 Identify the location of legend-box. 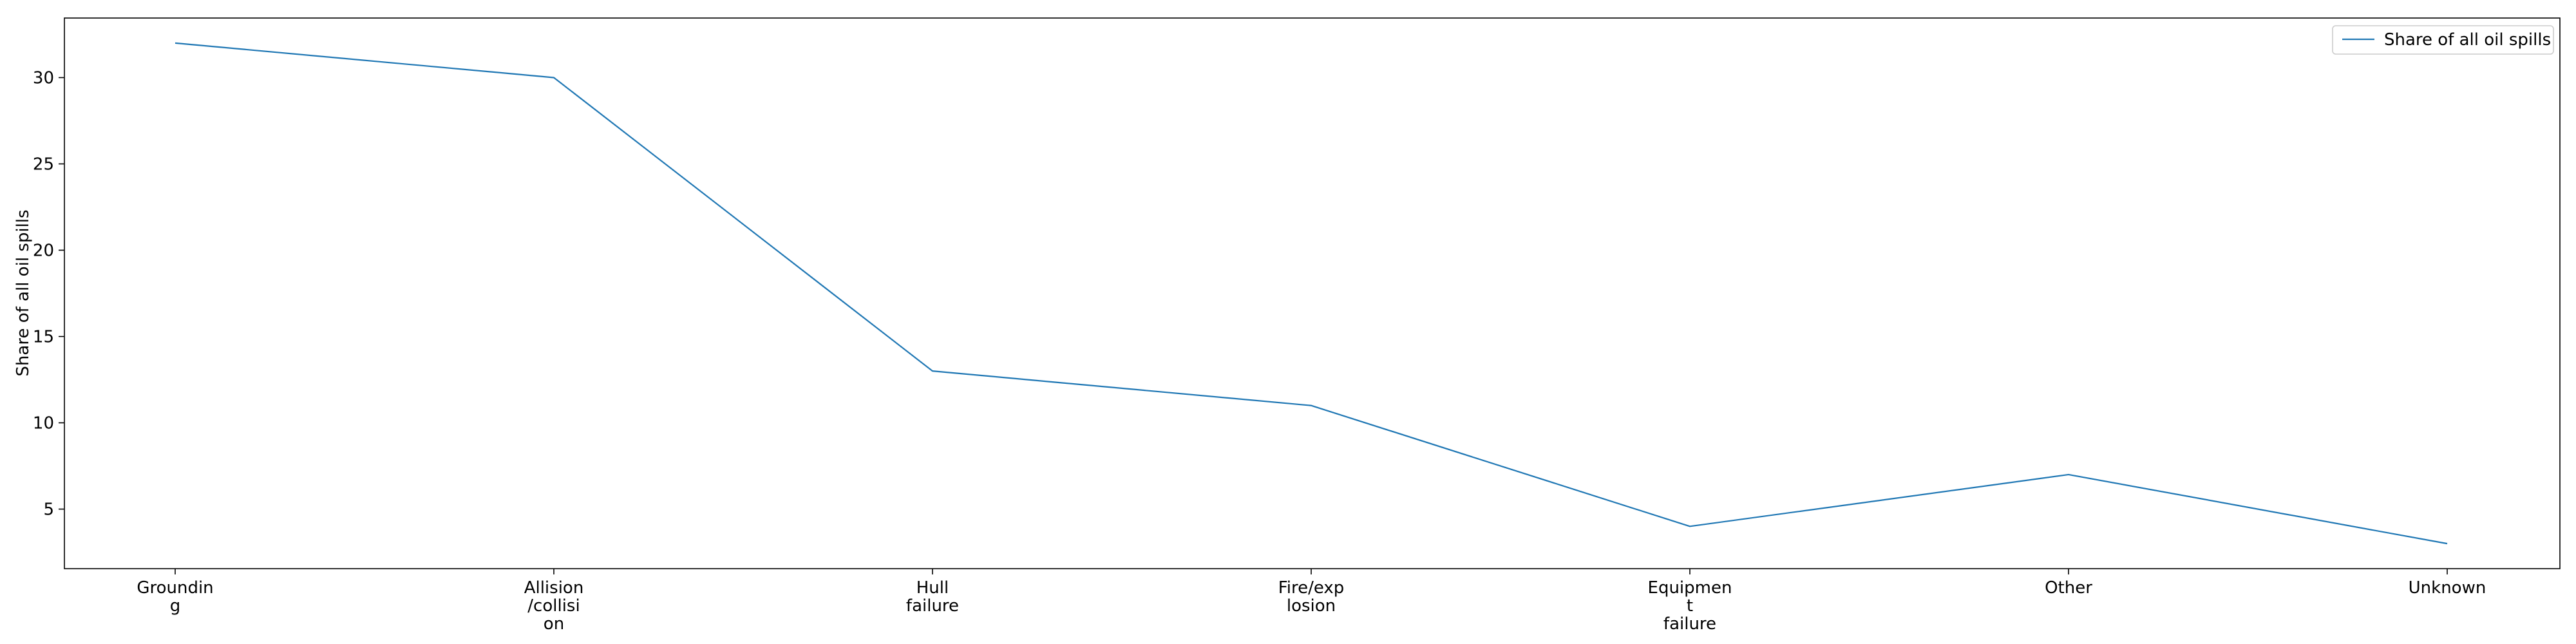
(2443, 40).